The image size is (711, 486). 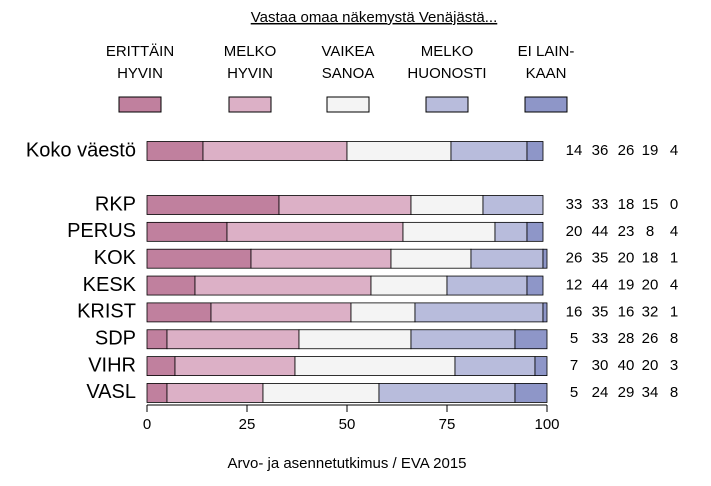 What do you see at coordinates (140, 62) in the screenshot?
I see `legend-label: ERITTÄIN HYVIN` at bounding box center [140, 62].